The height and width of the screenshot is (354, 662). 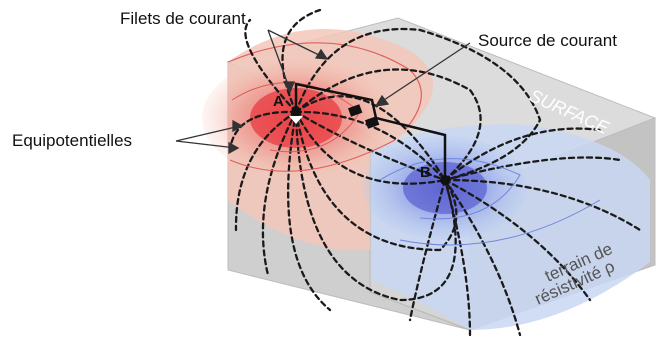 What do you see at coordinates (425, 172) in the screenshot?
I see `label-electrode-b: B` at bounding box center [425, 172].